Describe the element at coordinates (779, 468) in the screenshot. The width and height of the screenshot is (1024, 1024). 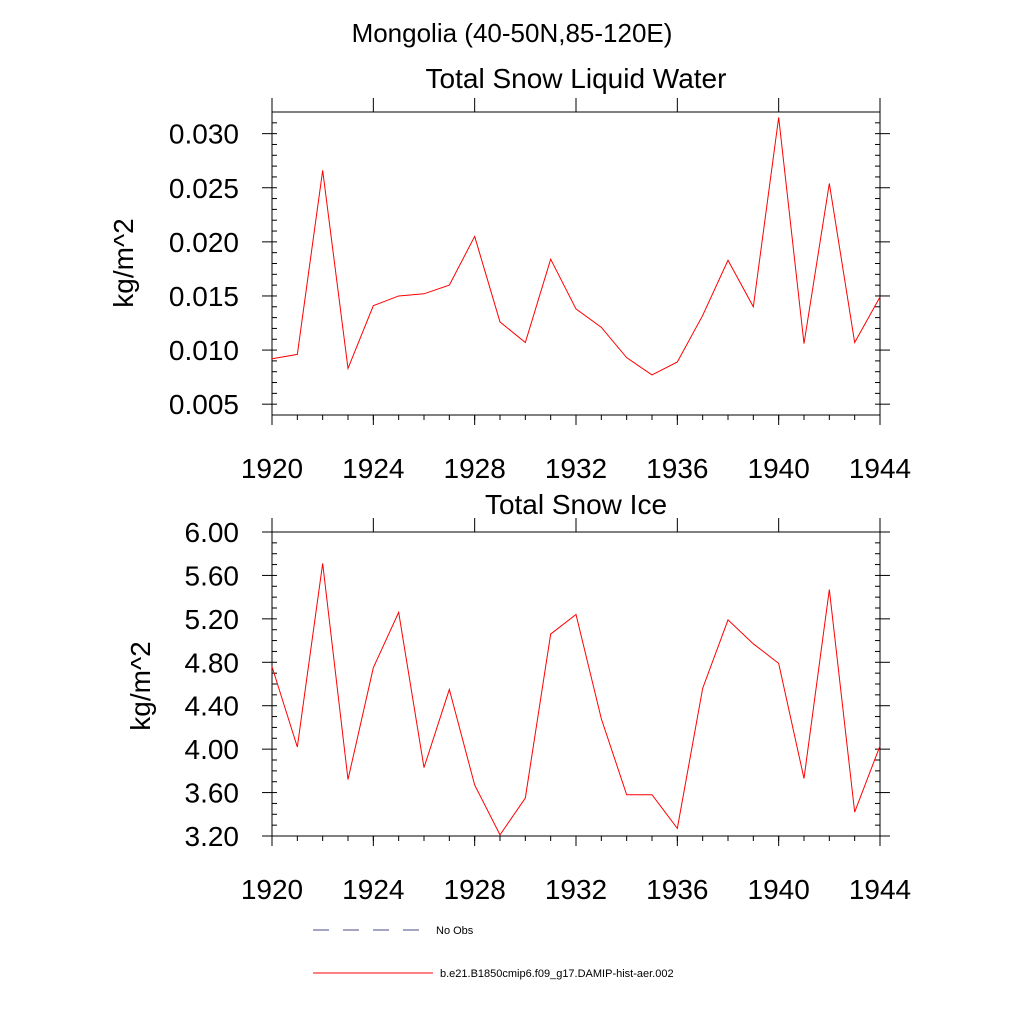
I see `chart1-x-tick-label: 1940` at that location.